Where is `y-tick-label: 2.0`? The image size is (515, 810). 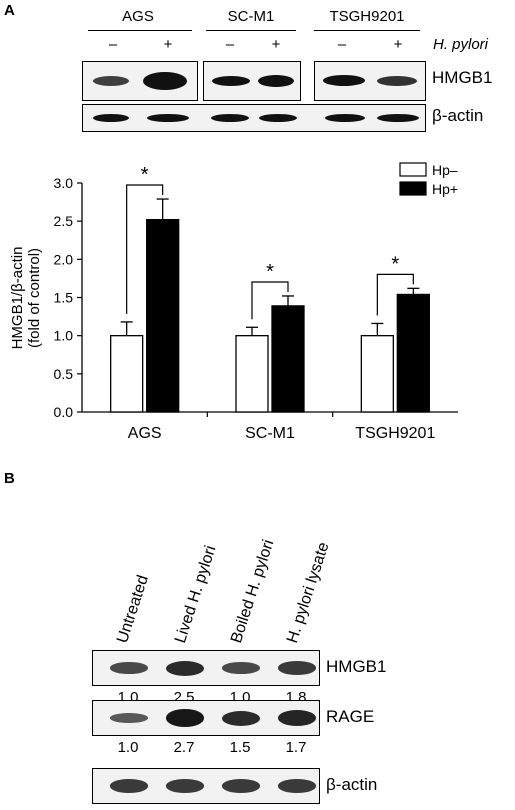 y-tick-label: 2.0 is located at coordinates (64, 259).